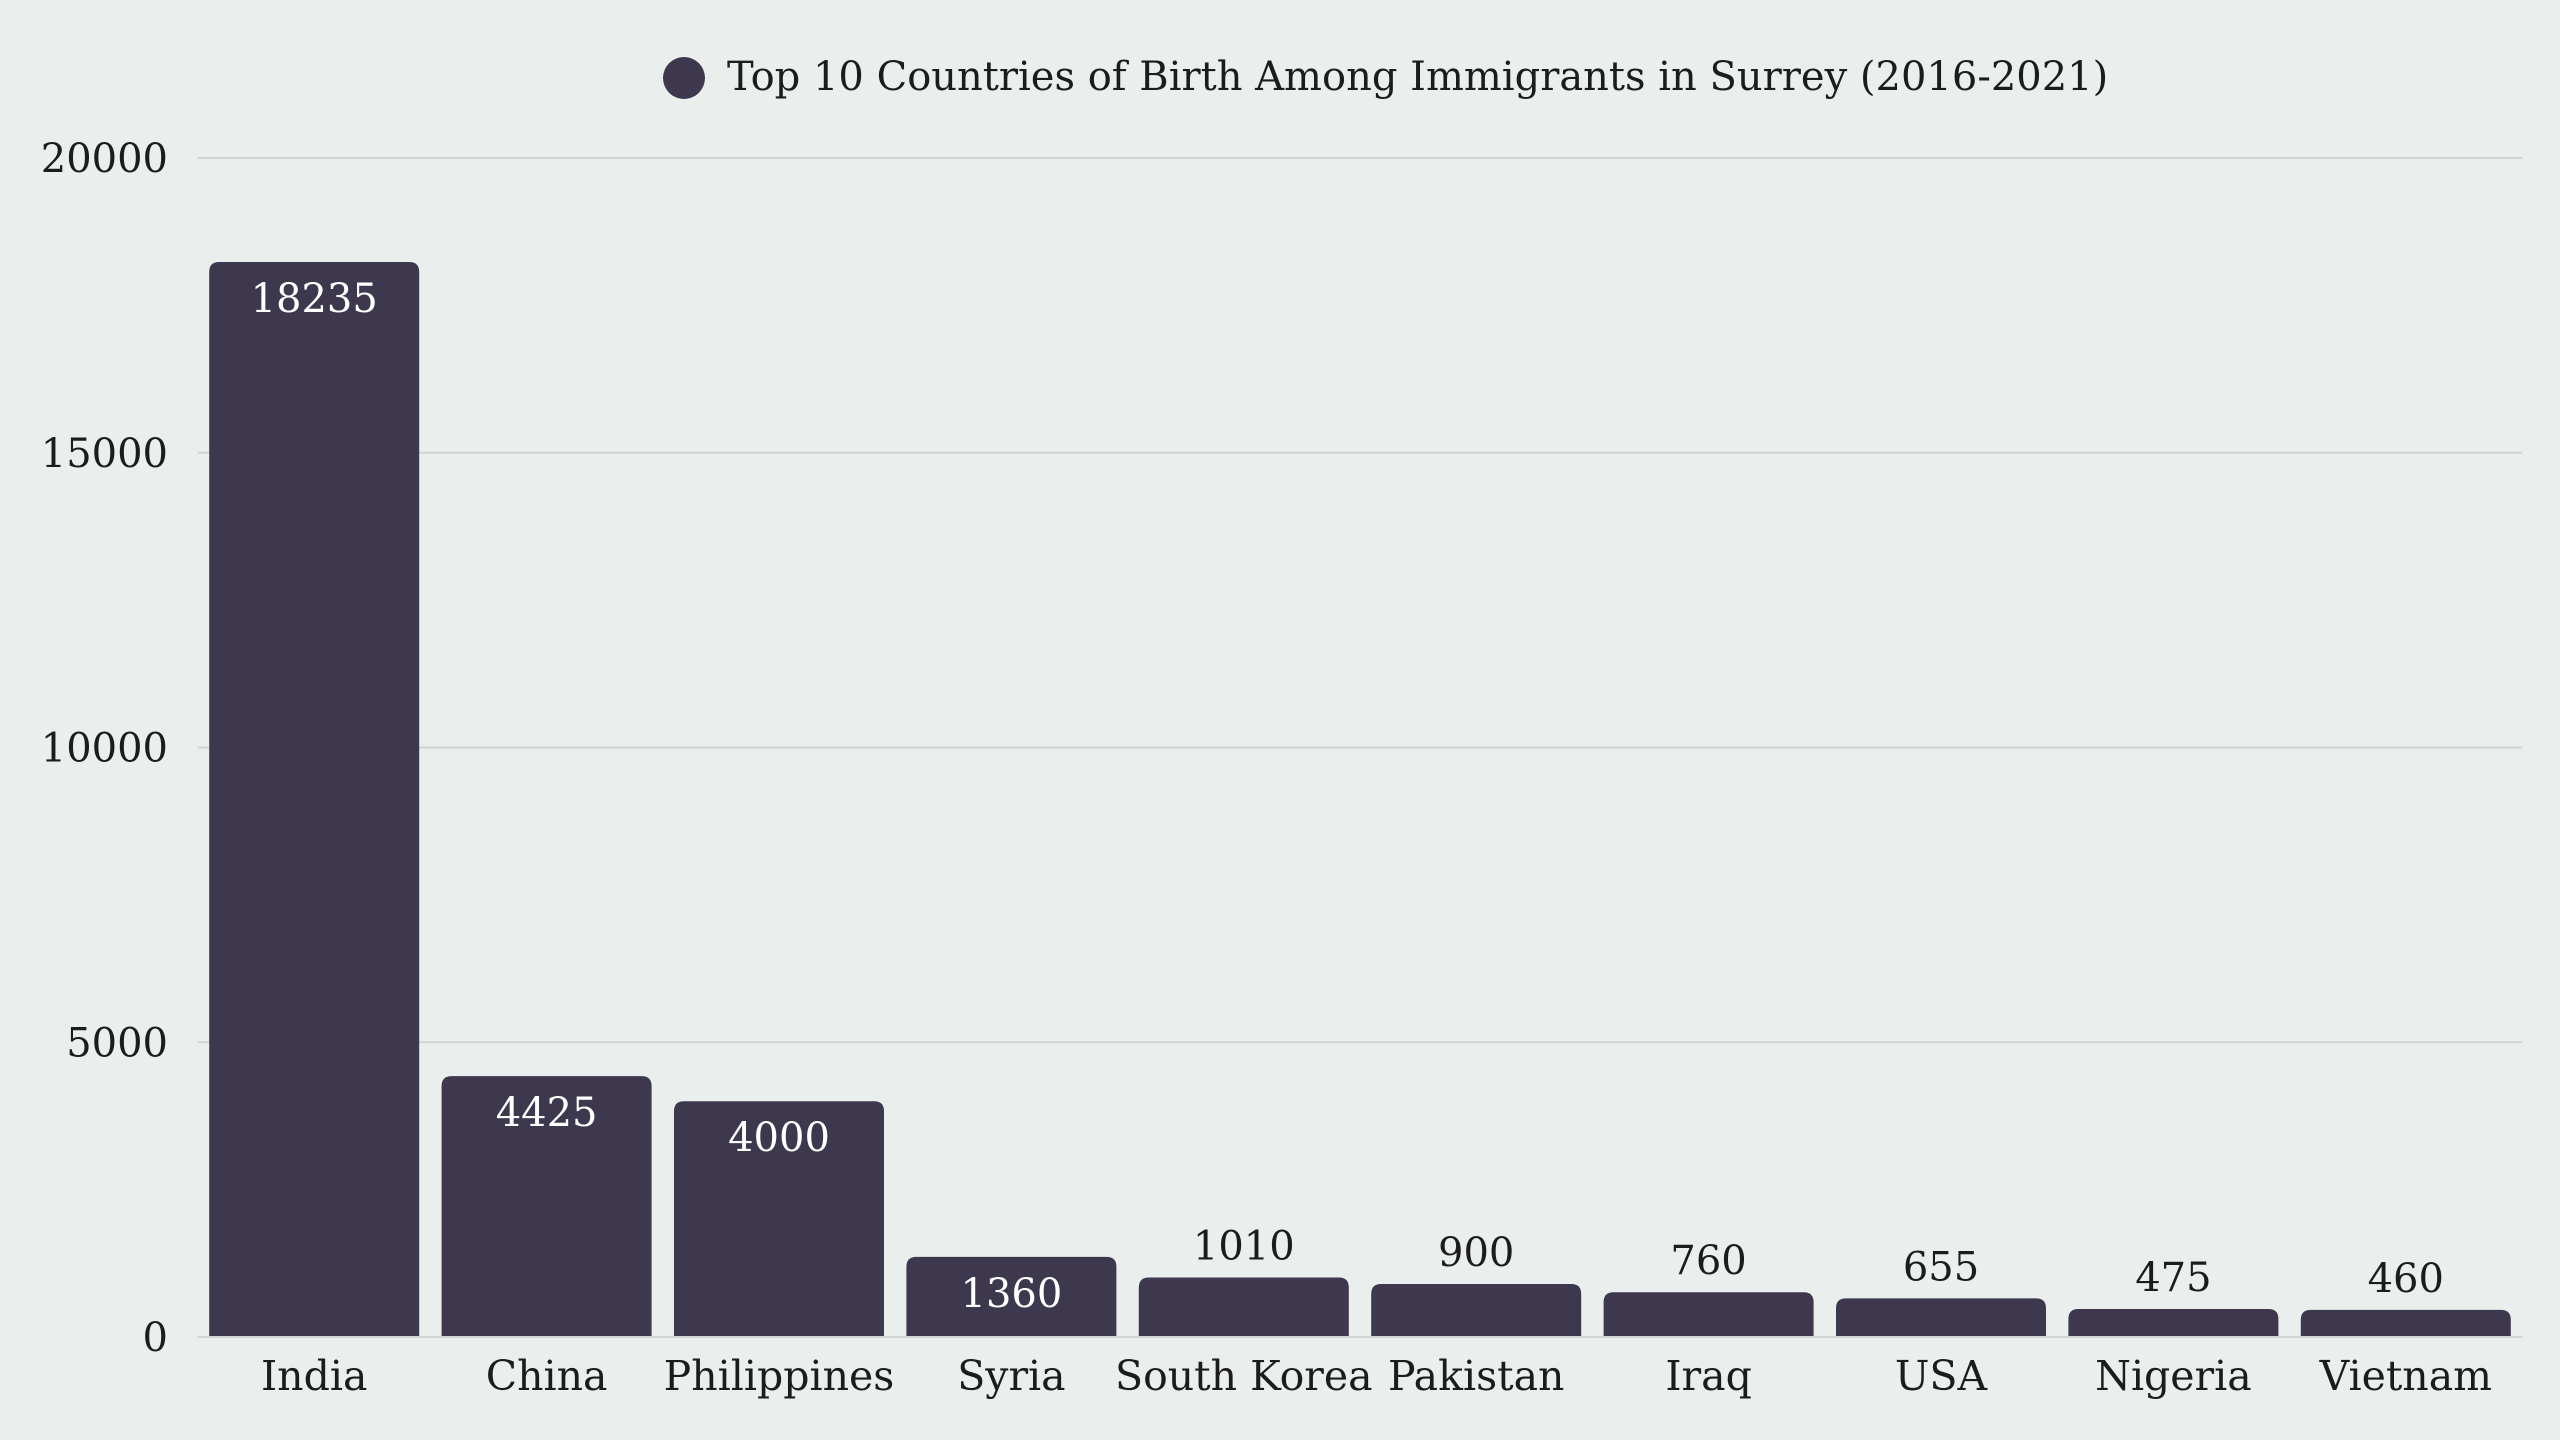 The width and height of the screenshot is (2560, 1440). Describe the element at coordinates (1942, 1376) in the screenshot. I see `x-tick-label-usa: USA` at that location.